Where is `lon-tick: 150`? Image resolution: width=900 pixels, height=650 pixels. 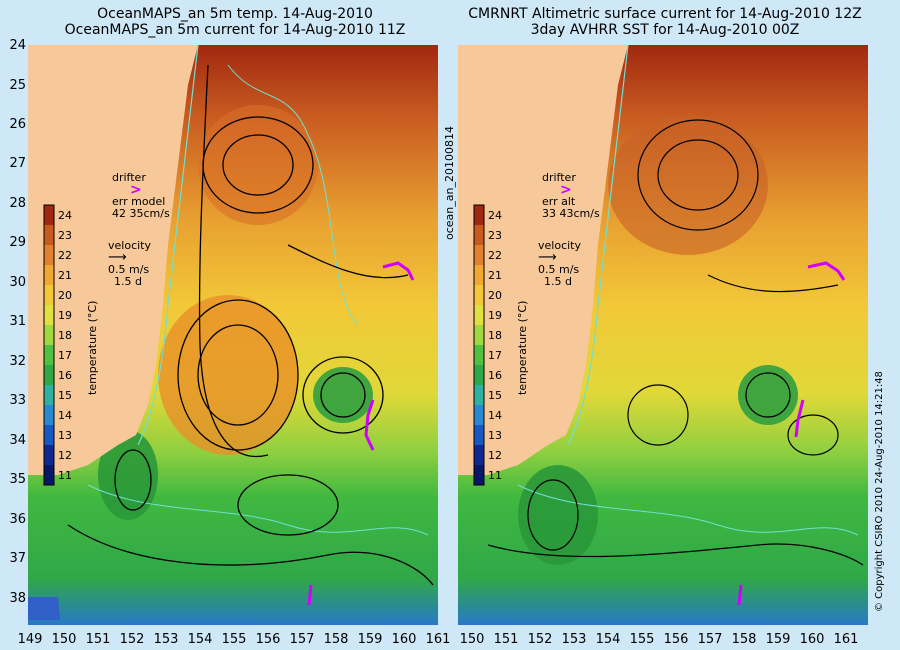
lon-tick: 150 is located at coordinates (64, 639).